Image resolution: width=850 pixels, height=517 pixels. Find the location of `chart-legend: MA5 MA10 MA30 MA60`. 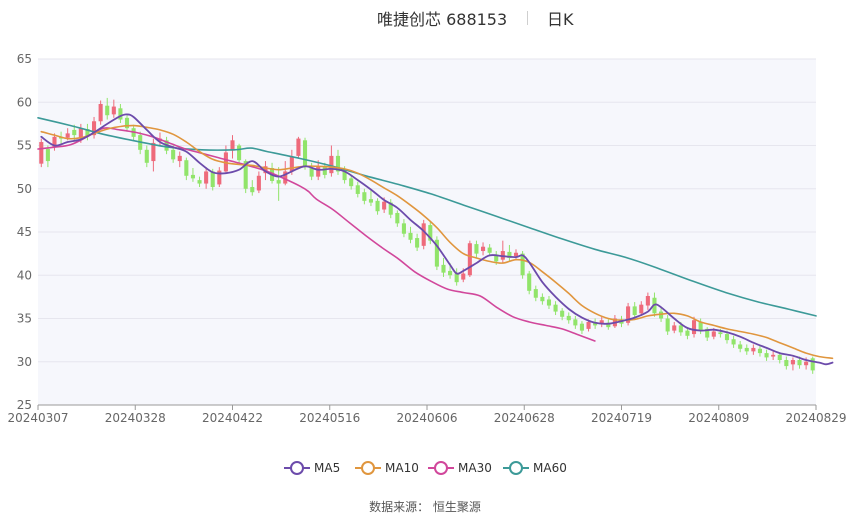

chart-legend: MA5 MA10 MA30 MA60 is located at coordinates (425, 468).